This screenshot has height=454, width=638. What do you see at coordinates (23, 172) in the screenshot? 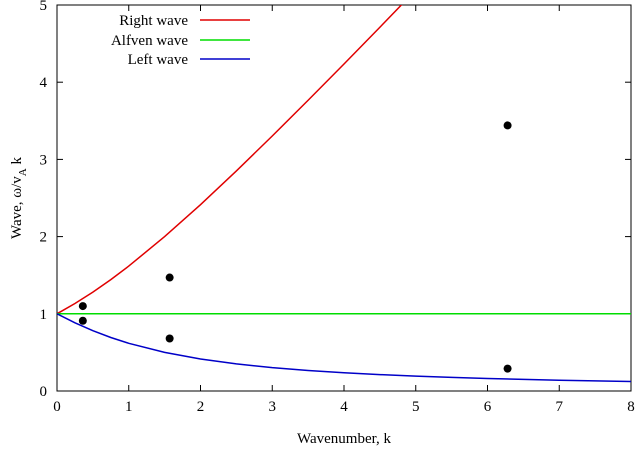
I see `y-axis-label-subscript: A` at bounding box center [23, 172].